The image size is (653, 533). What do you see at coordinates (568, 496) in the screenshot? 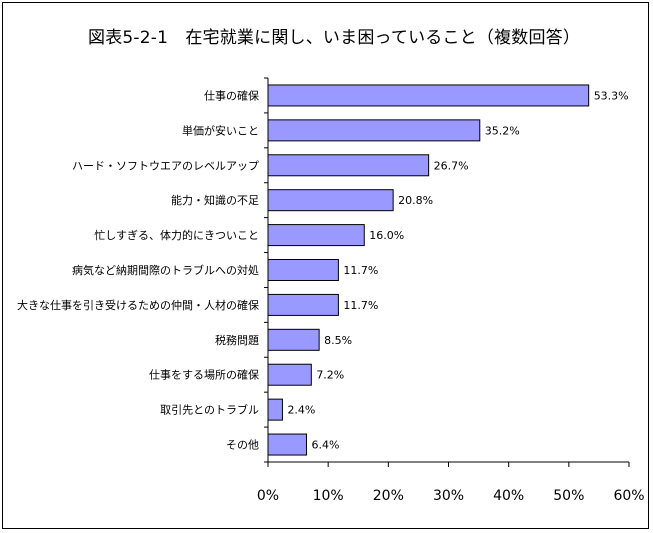
I see `x-tick-label: 50%` at bounding box center [568, 496].